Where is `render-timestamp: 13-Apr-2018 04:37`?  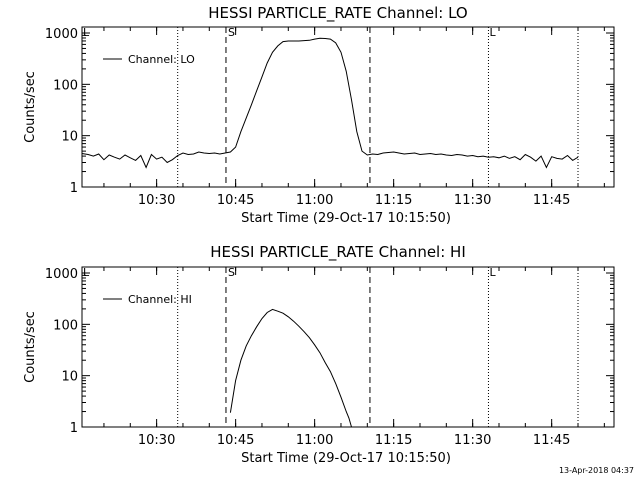
render-timestamp: 13-Apr-2018 04:37 is located at coordinates (596, 470).